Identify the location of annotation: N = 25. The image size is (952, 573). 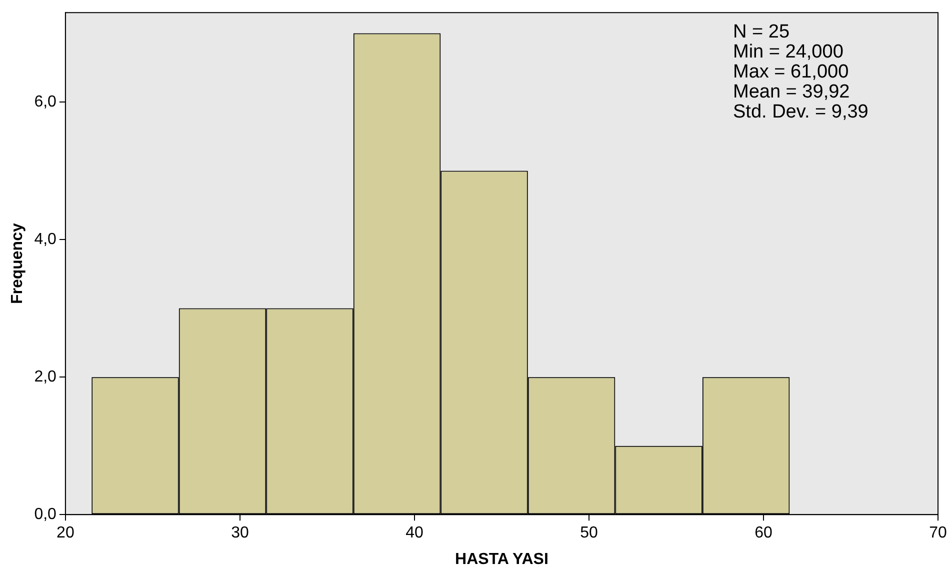
(761, 31).